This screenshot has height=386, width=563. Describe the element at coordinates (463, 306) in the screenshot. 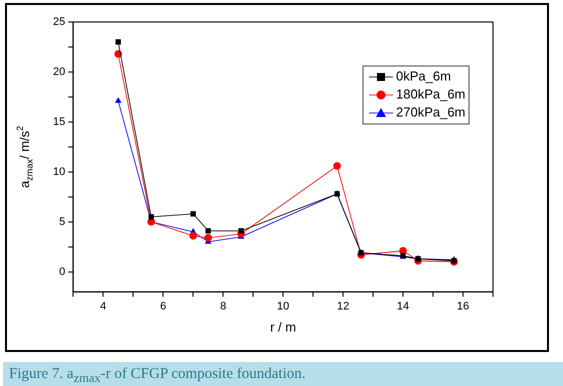

I see `x-tick-label: 16` at that location.